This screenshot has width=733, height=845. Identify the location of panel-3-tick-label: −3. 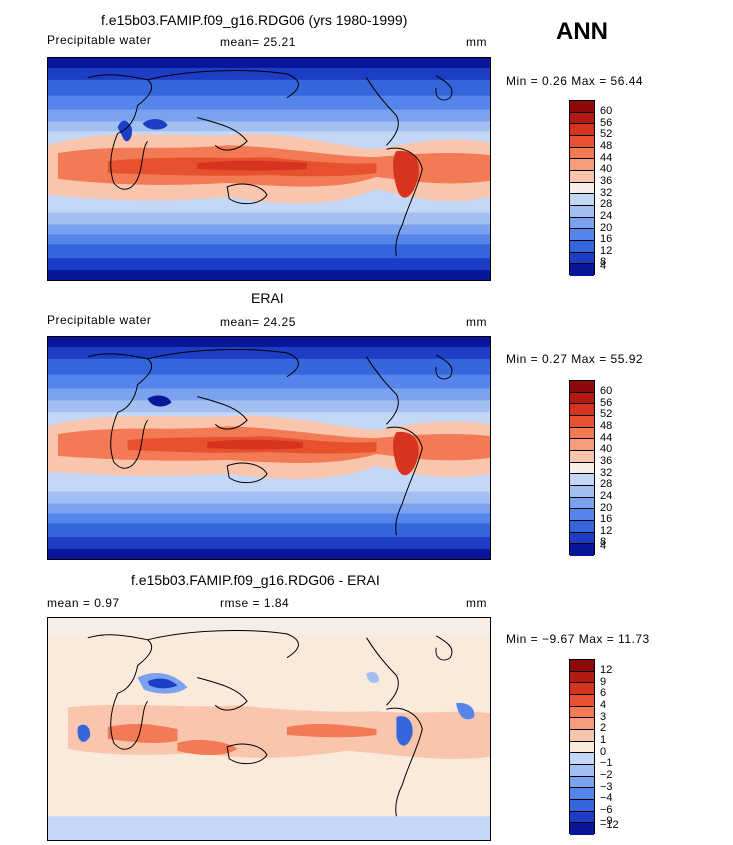
(606, 787).